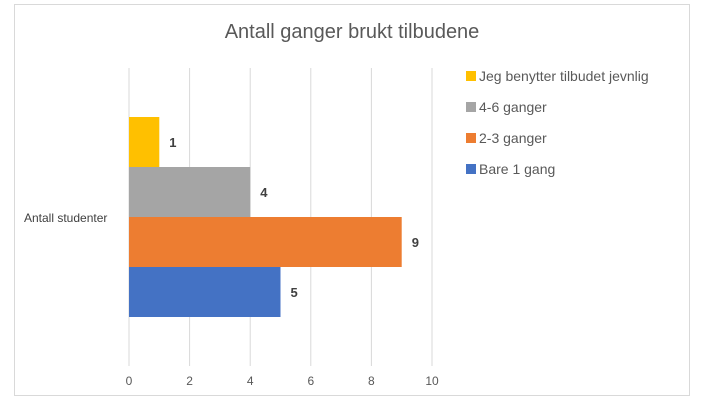 The height and width of the screenshot is (403, 706). What do you see at coordinates (415, 242) in the screenshot?
I see `data-label: 9` at bounding box center [415, 242].